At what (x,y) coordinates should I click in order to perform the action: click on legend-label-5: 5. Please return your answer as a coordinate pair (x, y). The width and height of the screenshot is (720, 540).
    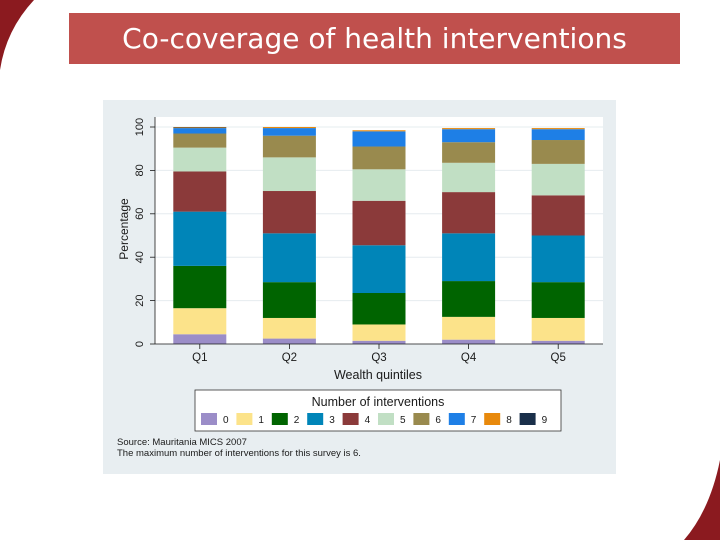
    Looking at the image, I should click on (403, 420).